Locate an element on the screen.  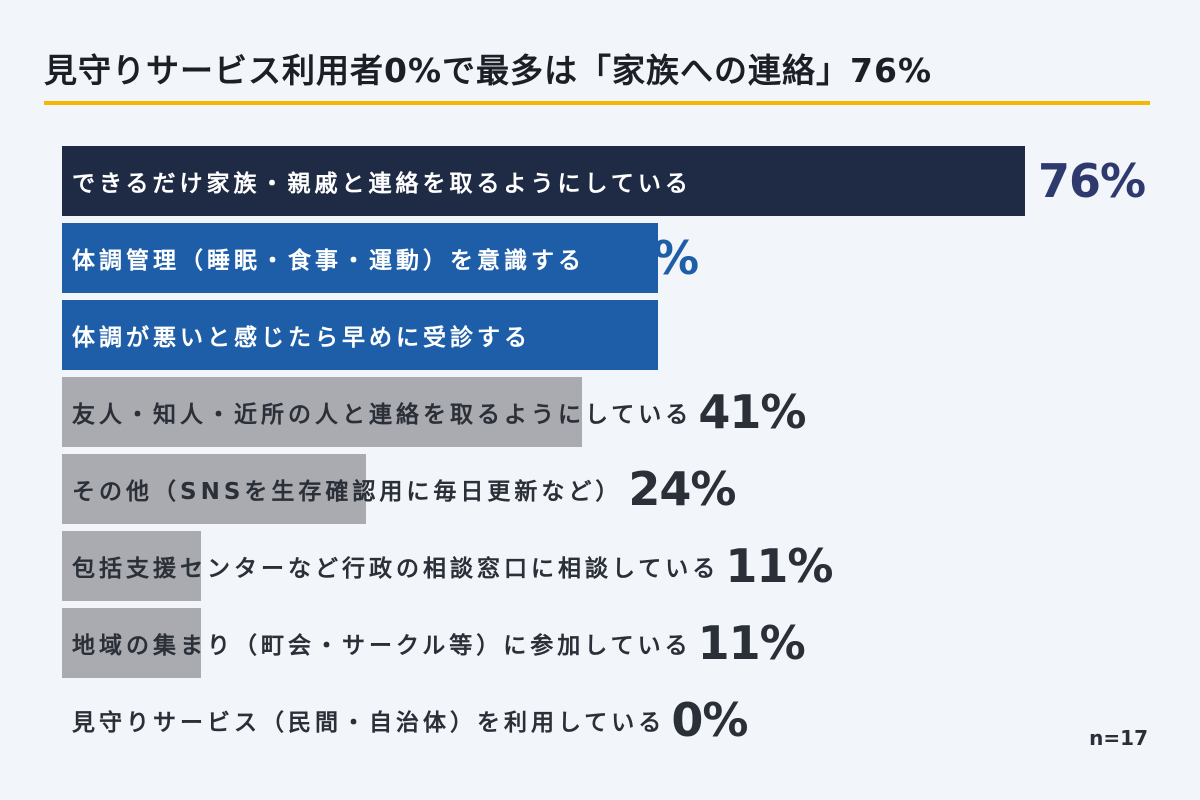
bar-row: 体調が悪いと感じたら早めに受診する 47% is located at coordinates (358, 335).